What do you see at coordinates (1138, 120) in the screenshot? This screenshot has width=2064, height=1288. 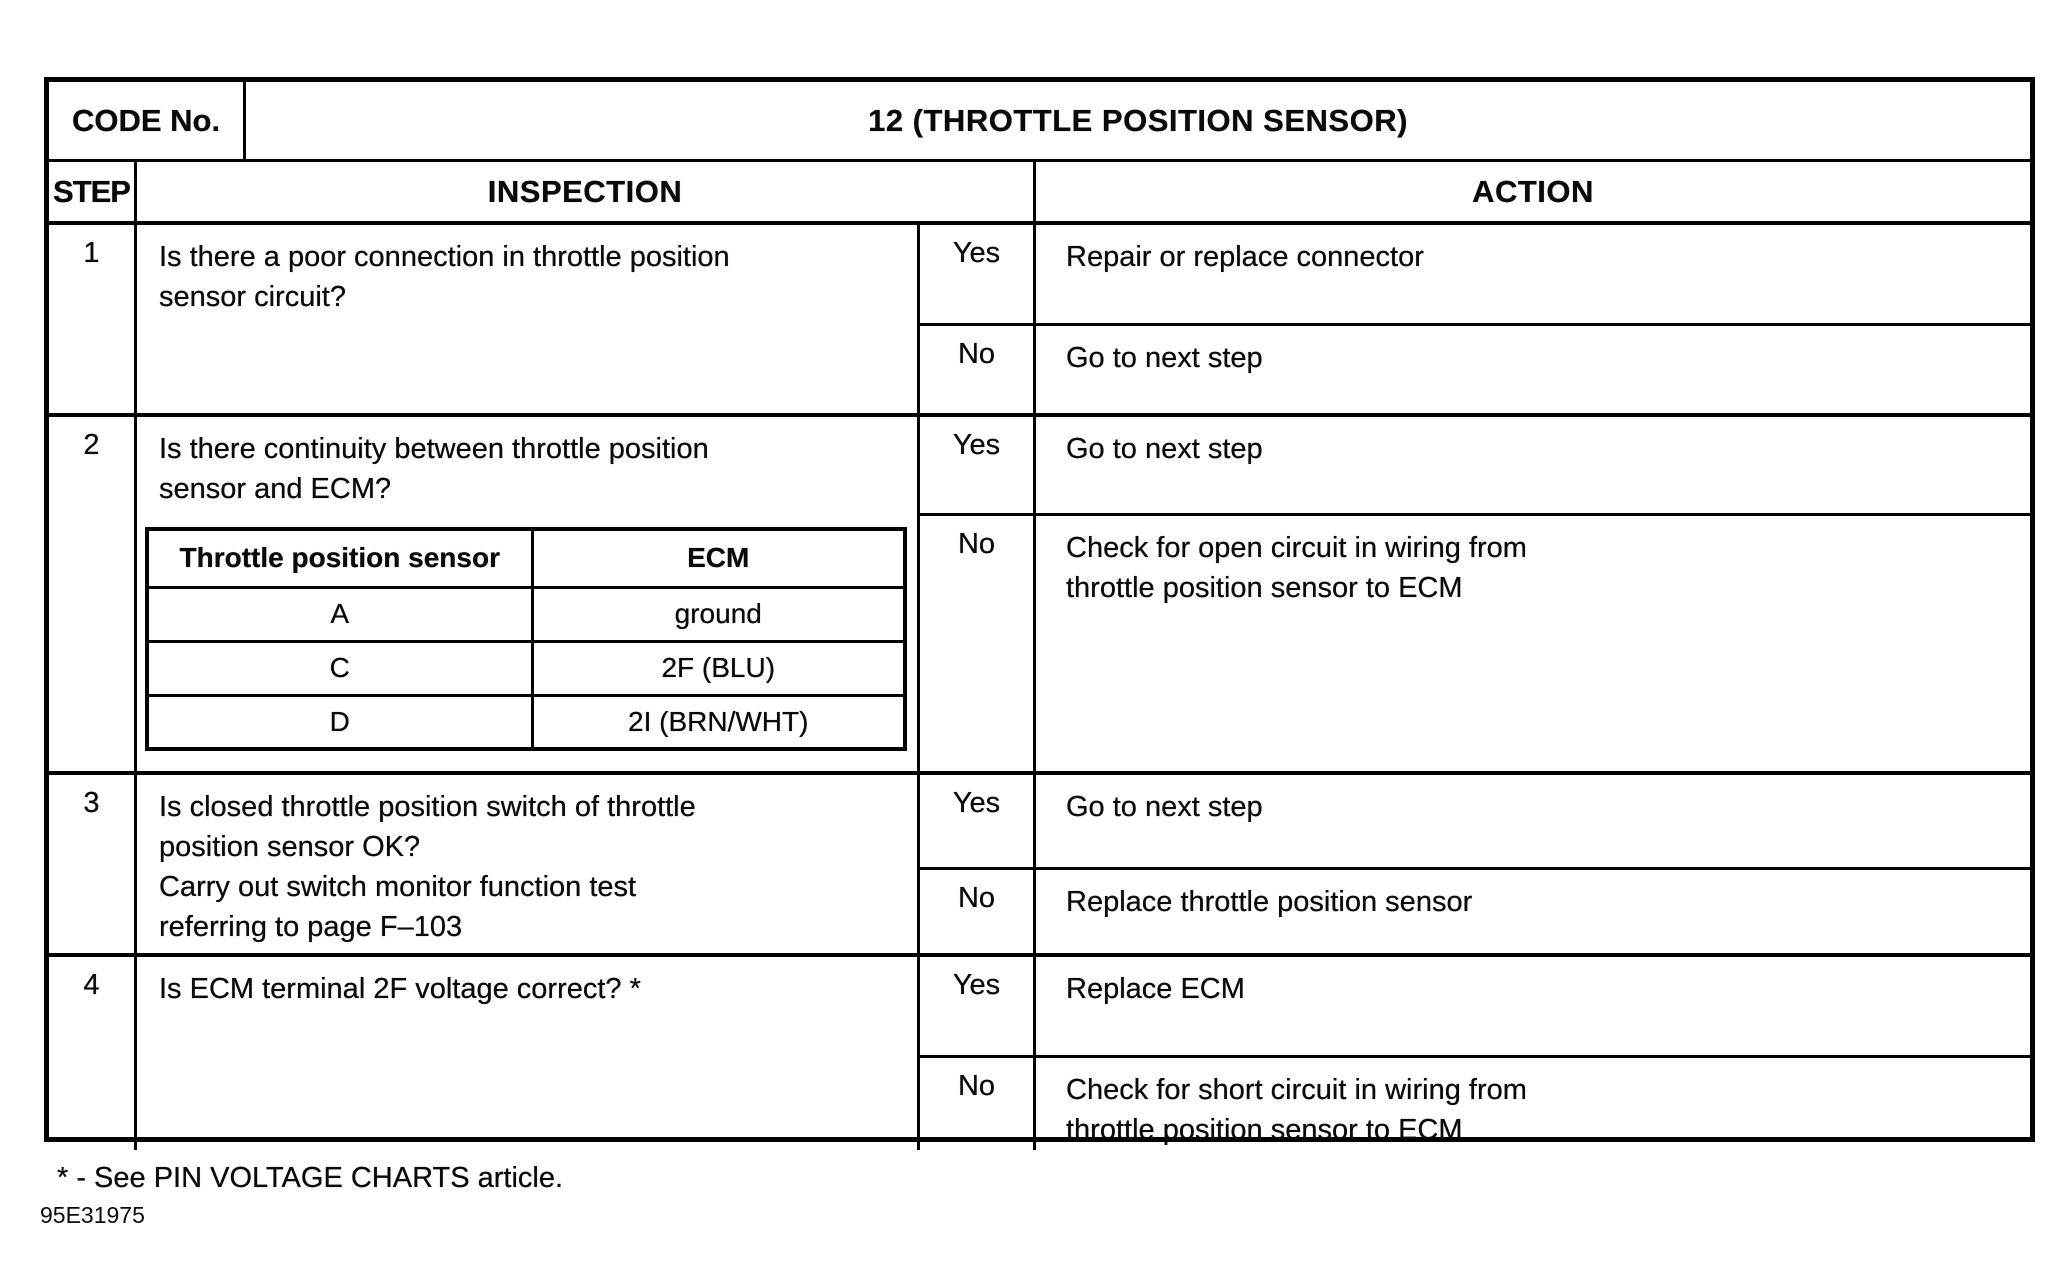 I see `code-number-value: 12 (THROTTLE POSITION SENSOR)` at bounding box center [1138, 120].